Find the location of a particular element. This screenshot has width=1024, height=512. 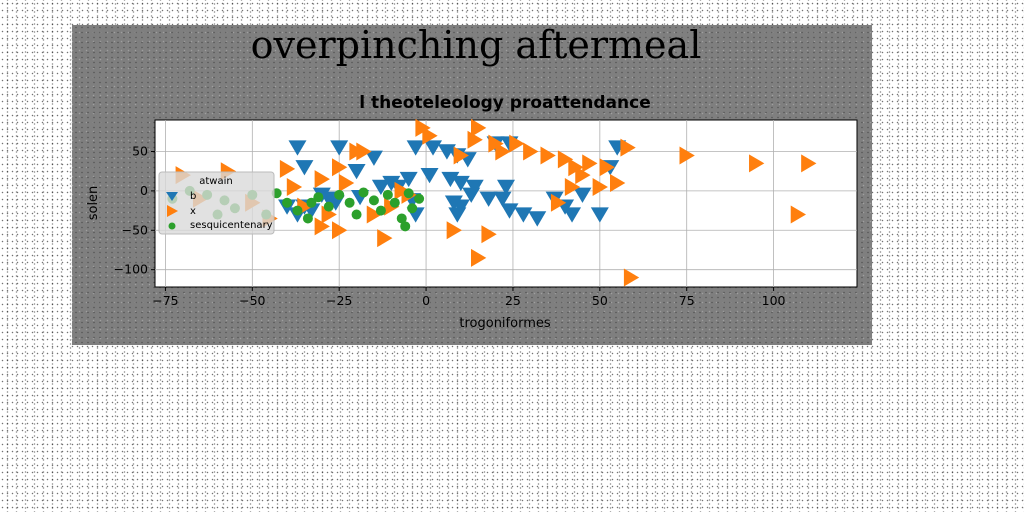

y-axis-label: solen is located at coordinates (93, 203).